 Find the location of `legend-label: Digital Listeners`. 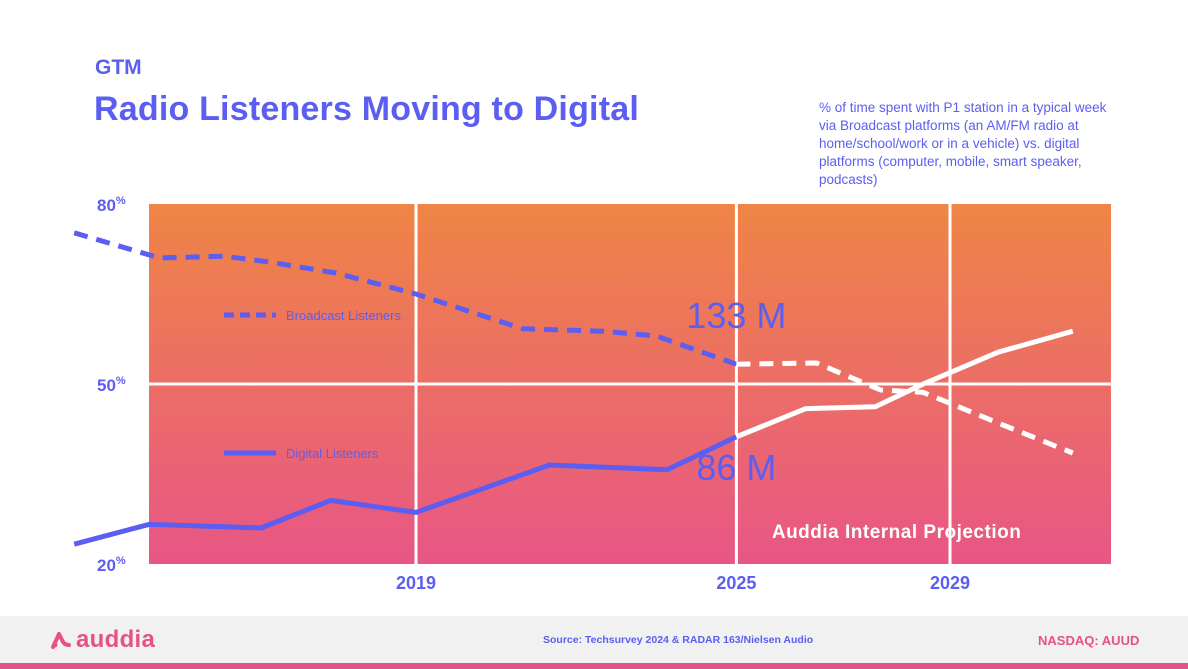

legend-label: Digital Listeners is located at coordinates (332, 453).